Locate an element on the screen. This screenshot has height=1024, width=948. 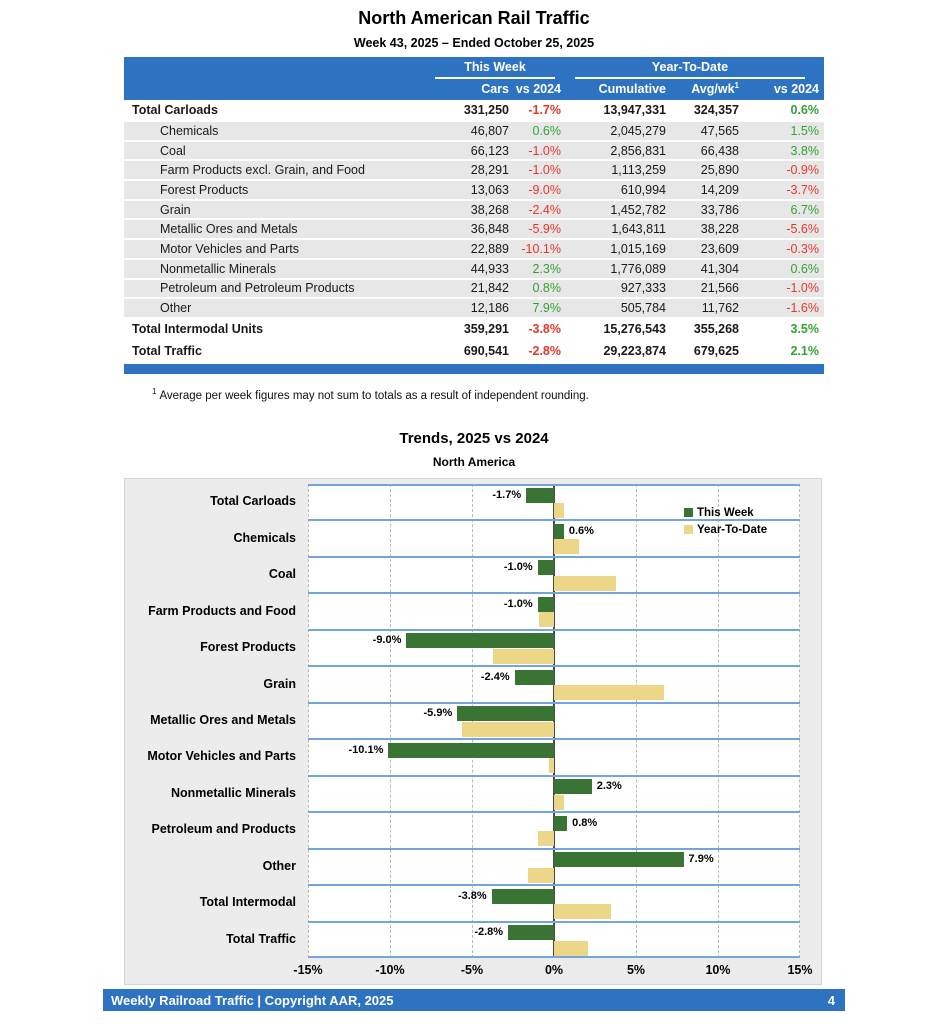
cumulative-value: 610,994 is located at coordinates (643, 189).